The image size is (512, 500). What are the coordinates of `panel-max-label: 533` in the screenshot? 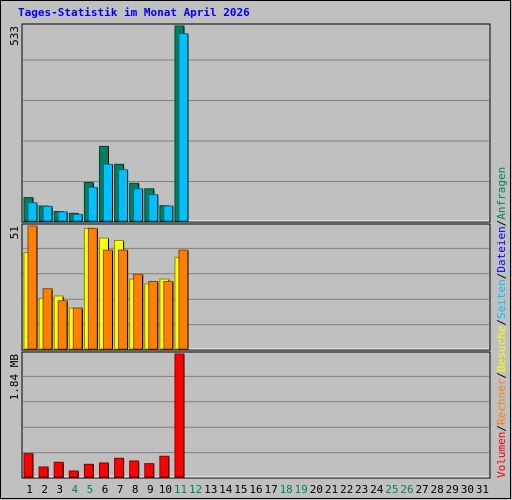 It's located at (14, 36).